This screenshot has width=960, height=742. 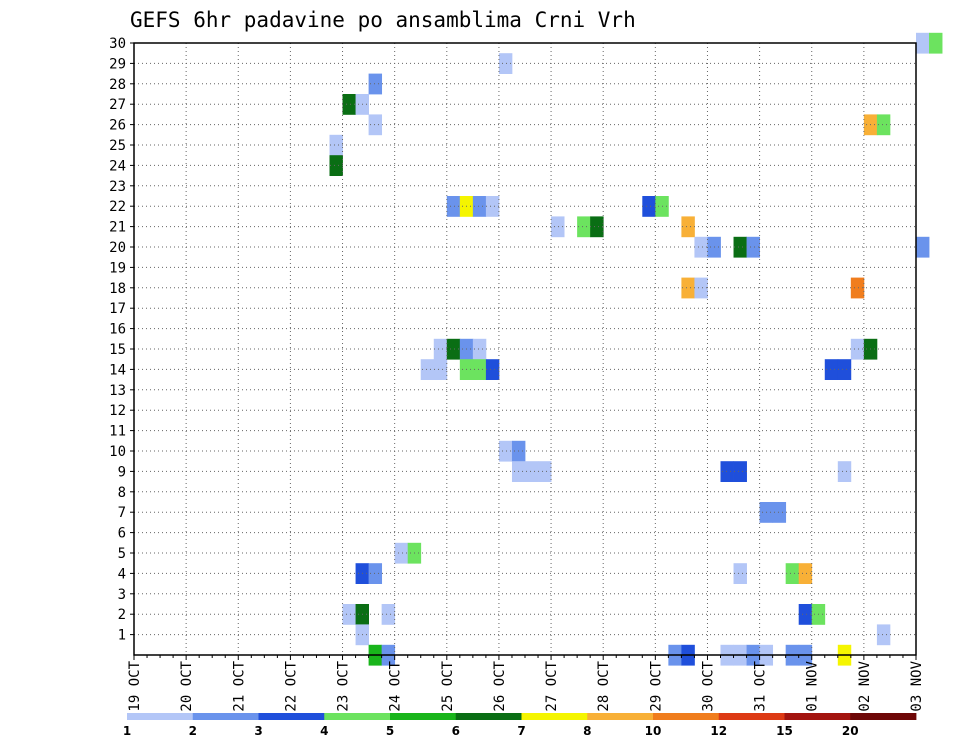 What do you see at coordinates (127, 731) in the screenshot?
I see `colorbar-label: 1` at bounding box center [127, 731].